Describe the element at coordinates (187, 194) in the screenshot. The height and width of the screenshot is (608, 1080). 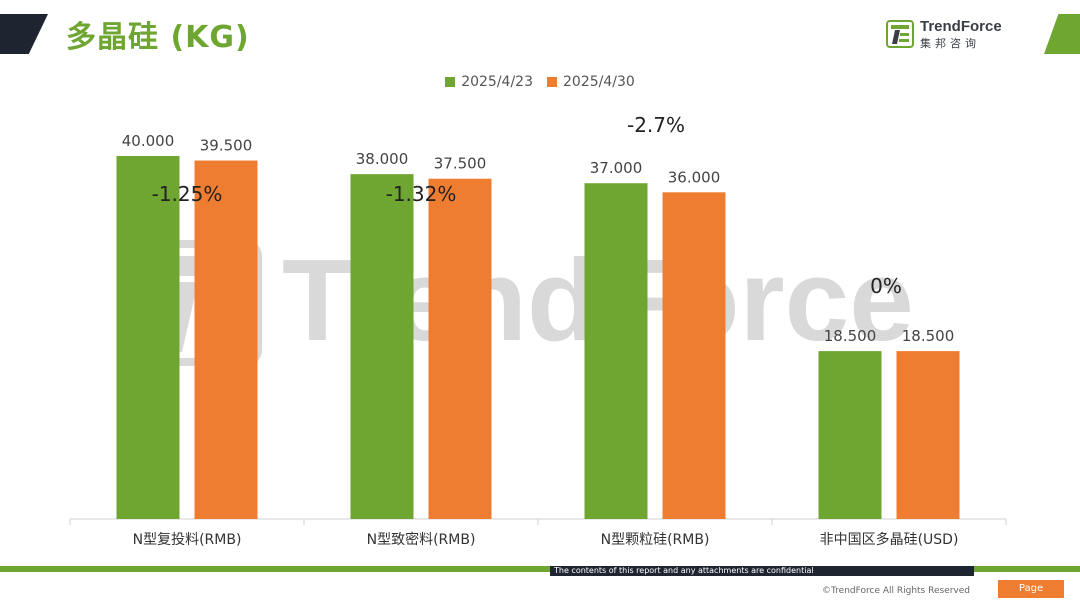
I see `change-annotation-1: -1.25%` at that location.